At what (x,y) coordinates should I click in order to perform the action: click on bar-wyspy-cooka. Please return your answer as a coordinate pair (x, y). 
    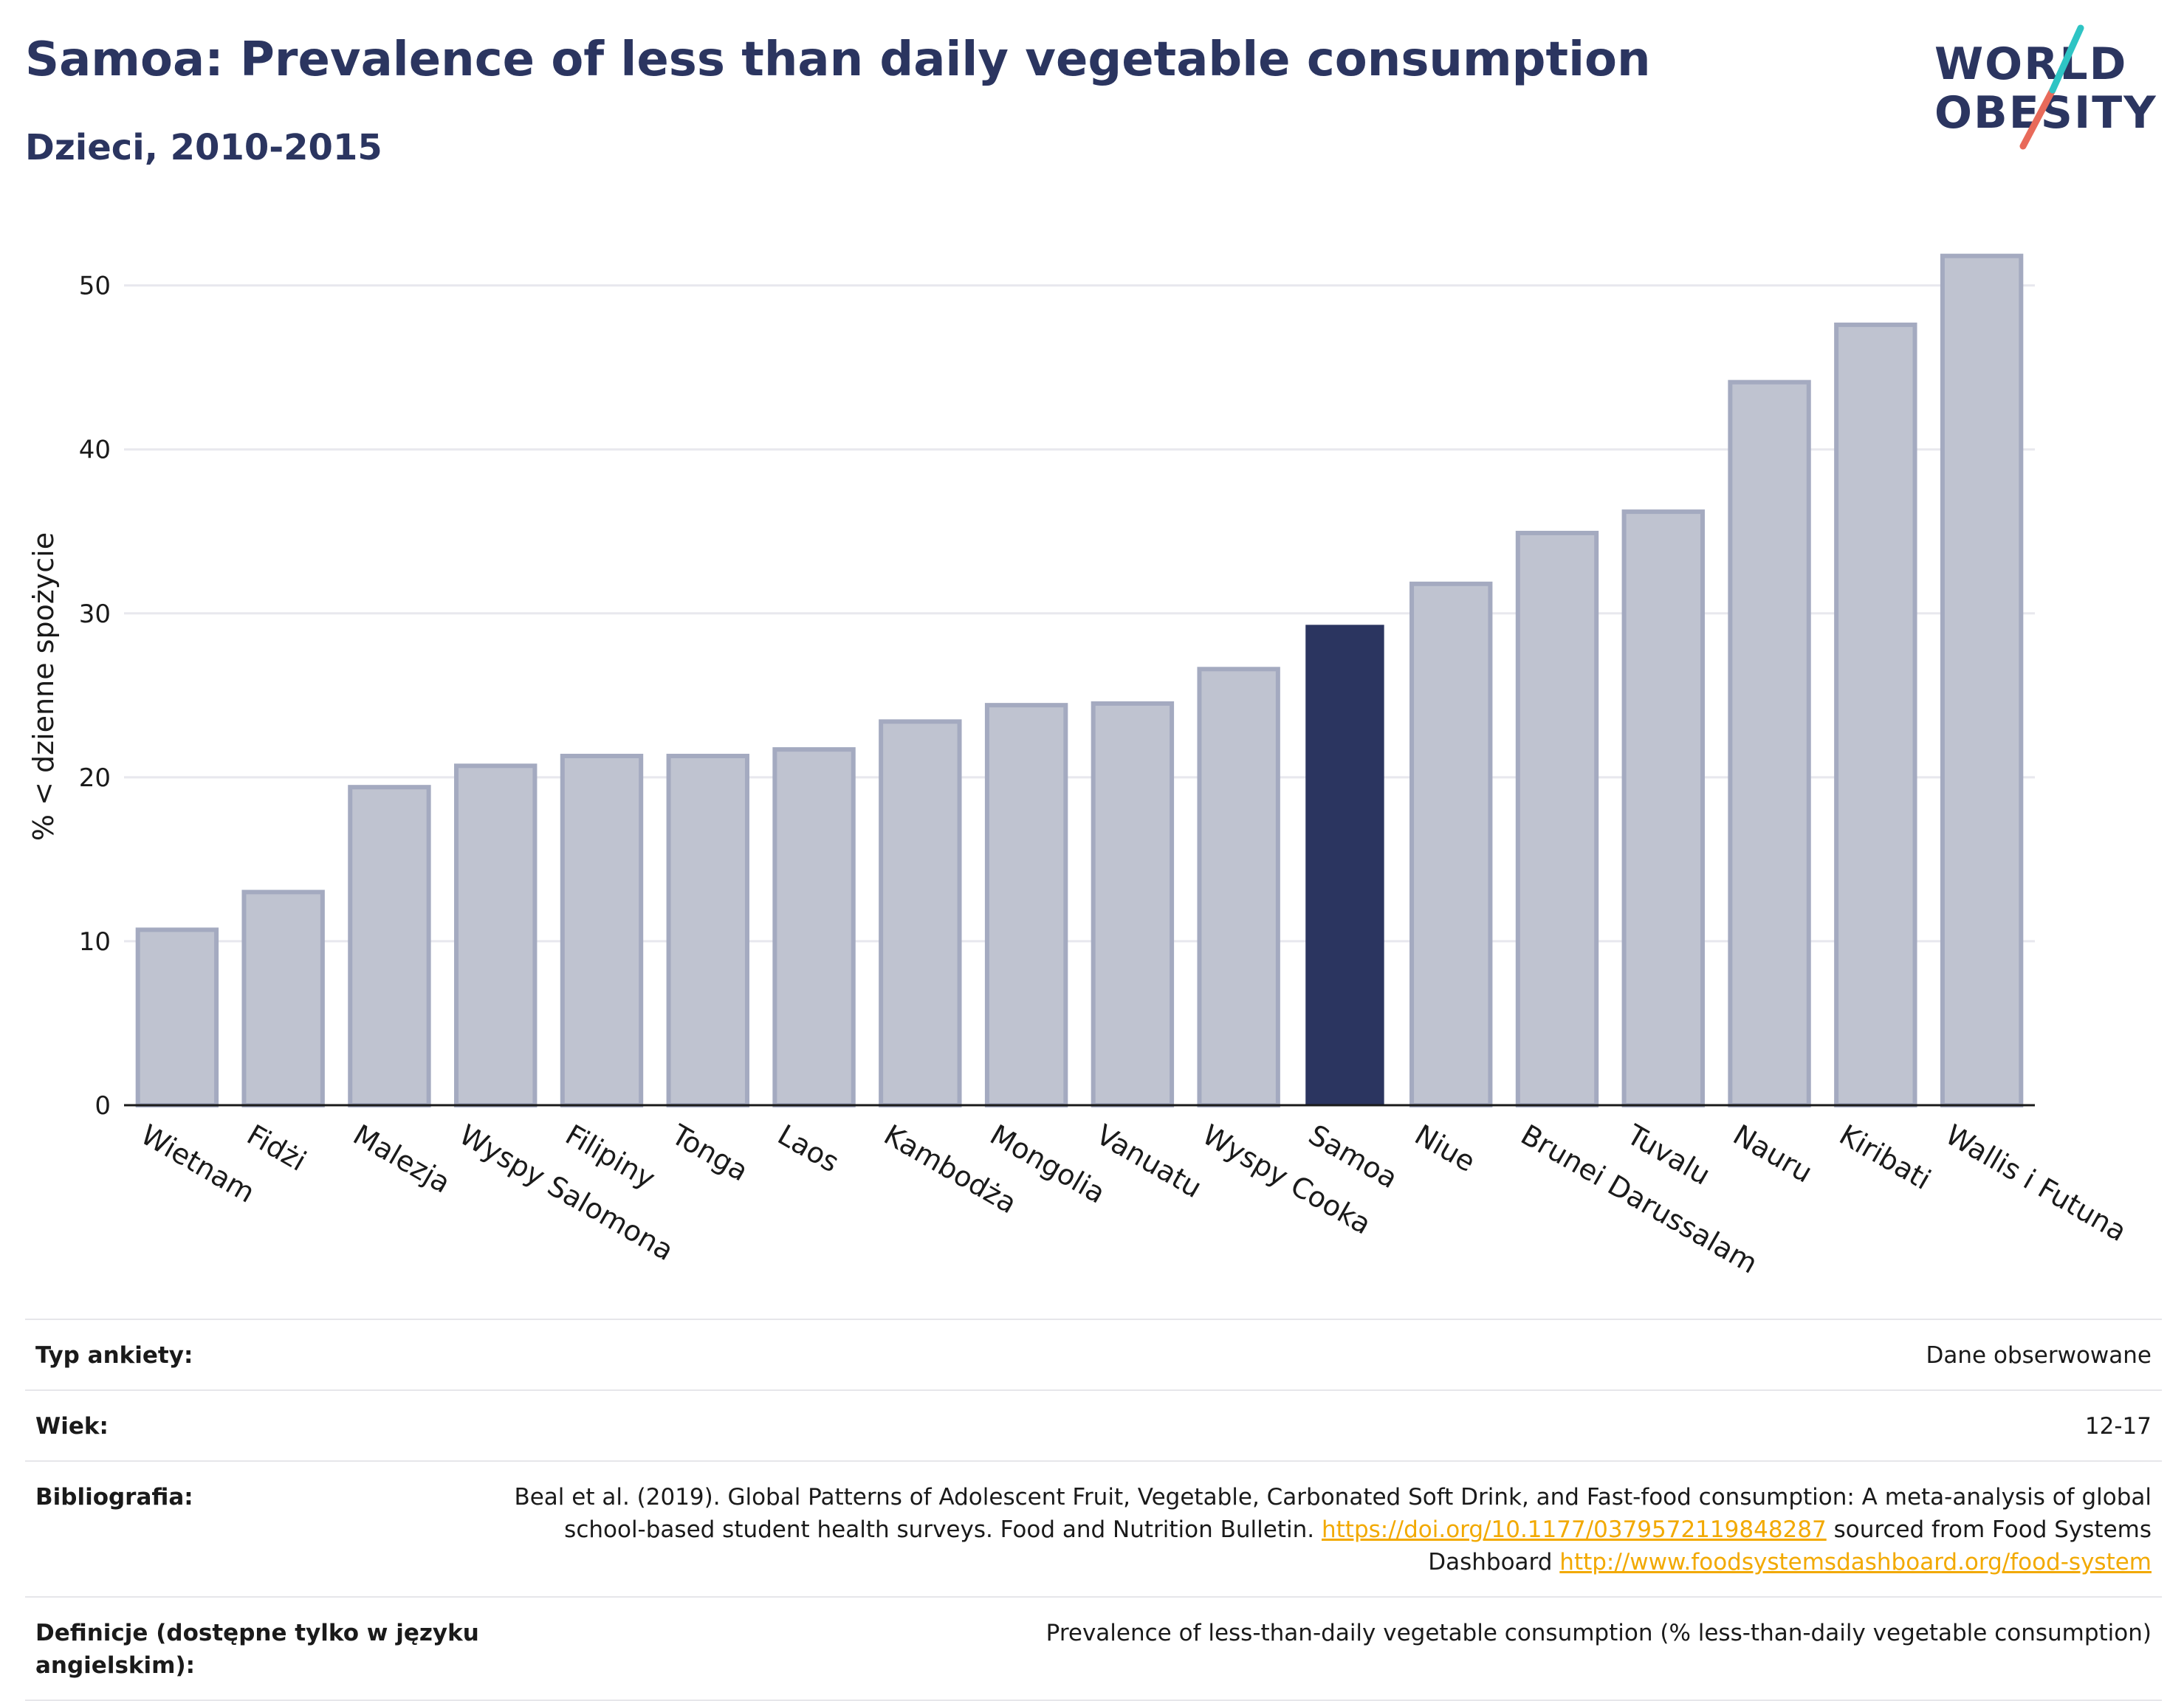
    Looking at the image, I should click on (1238, 887).